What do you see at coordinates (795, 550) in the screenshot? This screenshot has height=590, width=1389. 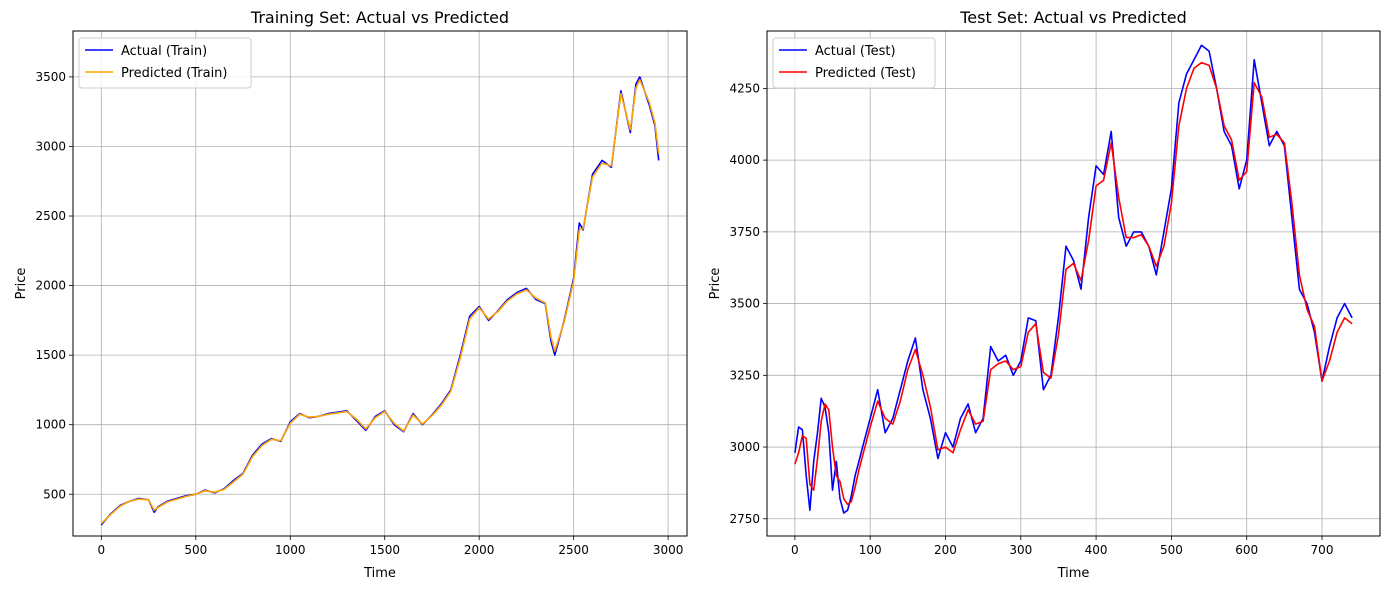 I see `test-x-tick-label: 0` at bounding box center [795, 550].